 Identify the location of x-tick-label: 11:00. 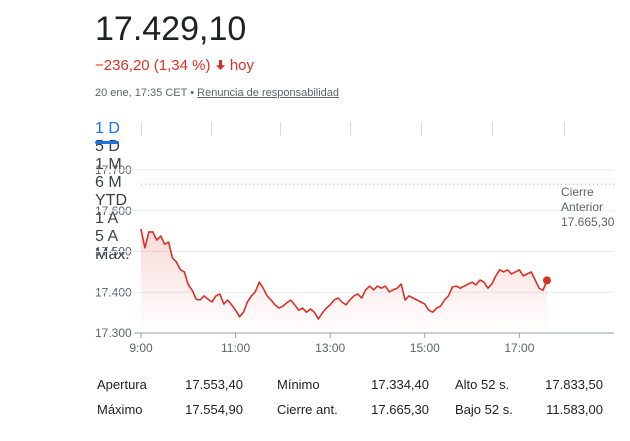
(235, 348).